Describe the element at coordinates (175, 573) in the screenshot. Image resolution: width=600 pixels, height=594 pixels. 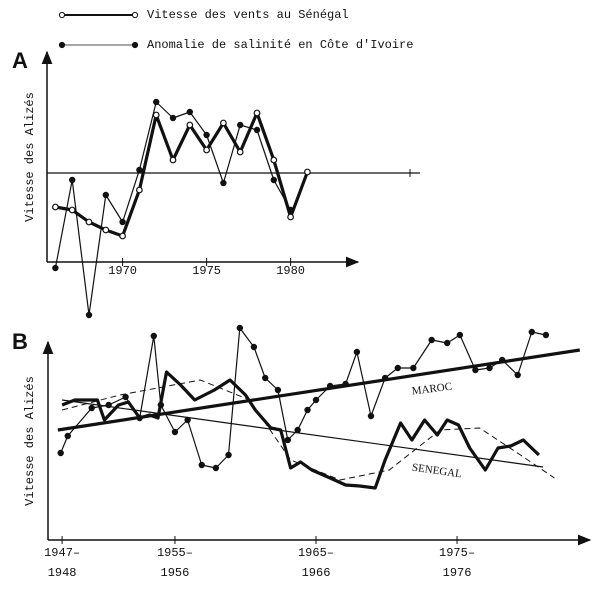
I see `x-tick-label: 1956` at that location.